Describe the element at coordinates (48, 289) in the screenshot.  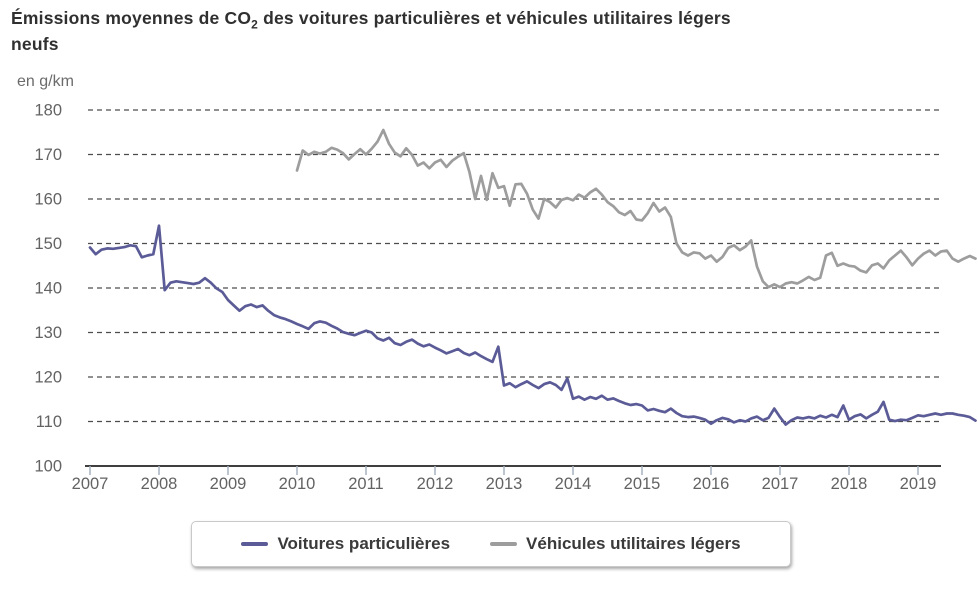
I see `y-axis-label-140: 140` at that location.